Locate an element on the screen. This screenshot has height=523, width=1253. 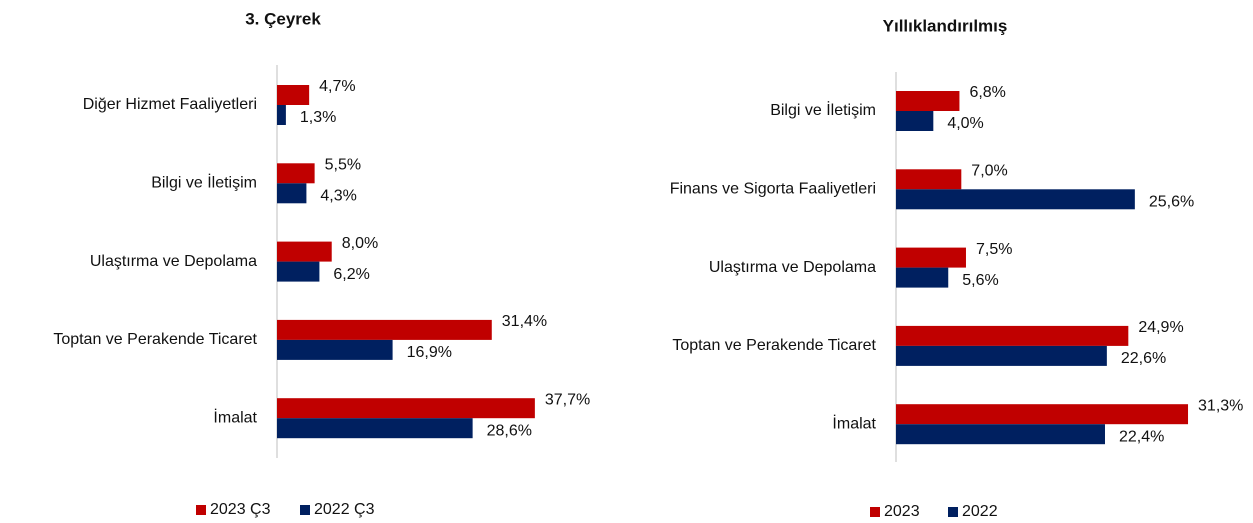
value-label: 31,3% is located at coordinates (1220, 405).